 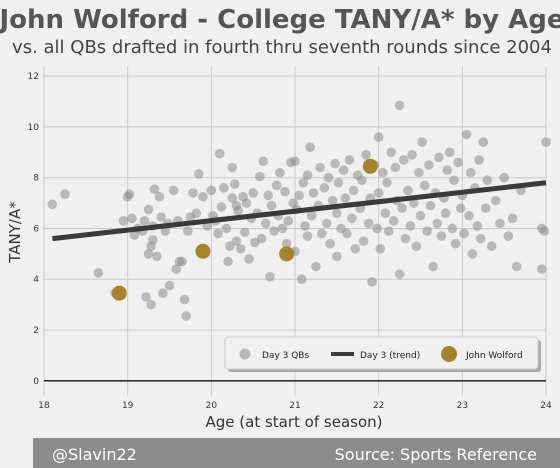 I want to click on y-tick-label: 2, so click(x=36, y=331).